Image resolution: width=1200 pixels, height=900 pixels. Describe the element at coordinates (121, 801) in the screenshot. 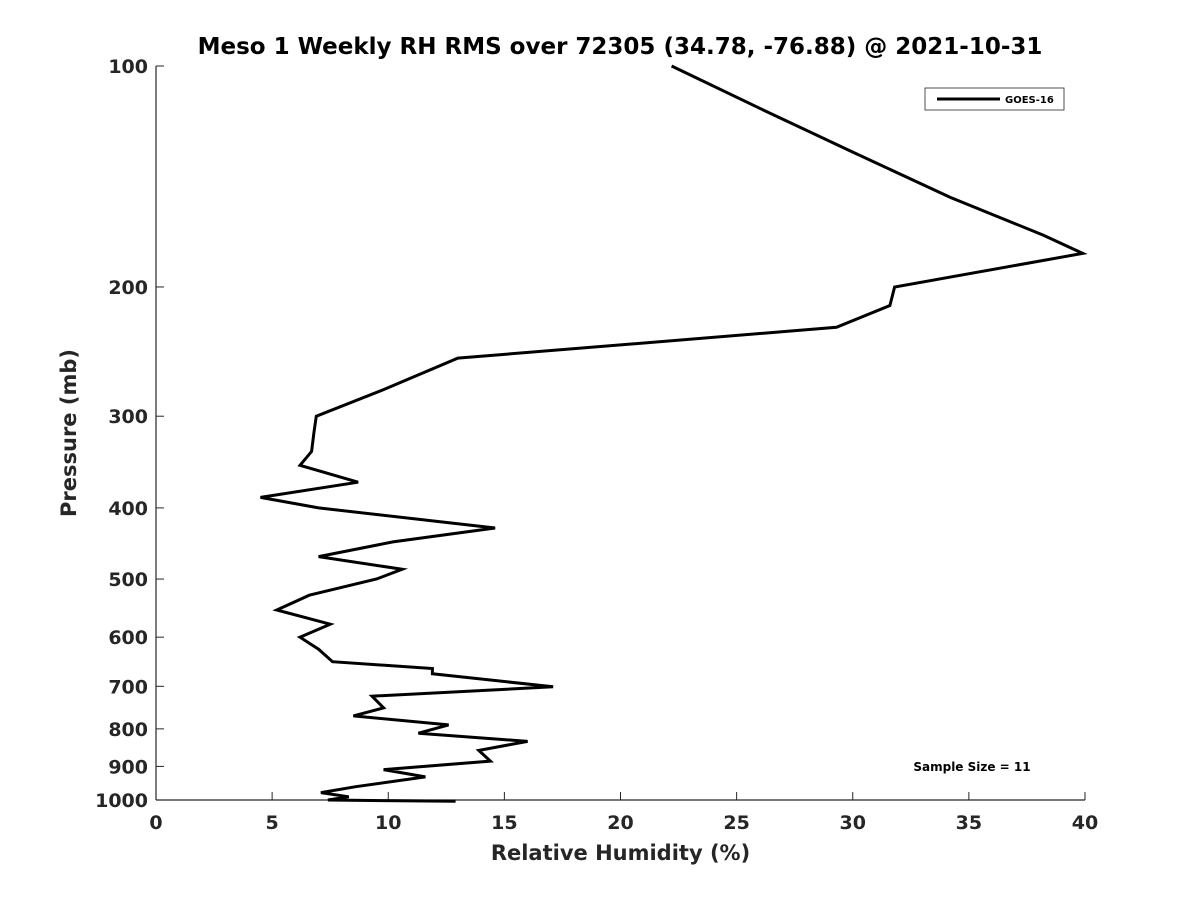

I see `y-tick-label: 1000` at that location.